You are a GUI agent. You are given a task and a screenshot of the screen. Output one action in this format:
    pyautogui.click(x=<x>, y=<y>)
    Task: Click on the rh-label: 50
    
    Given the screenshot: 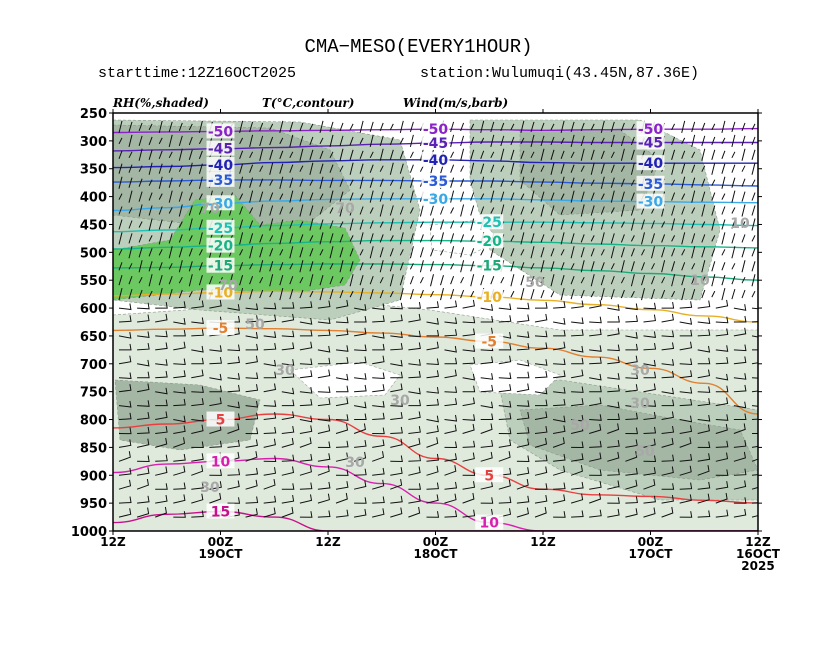 What is the action you would take?
    pyautogui.click(x=645, y=452)
    